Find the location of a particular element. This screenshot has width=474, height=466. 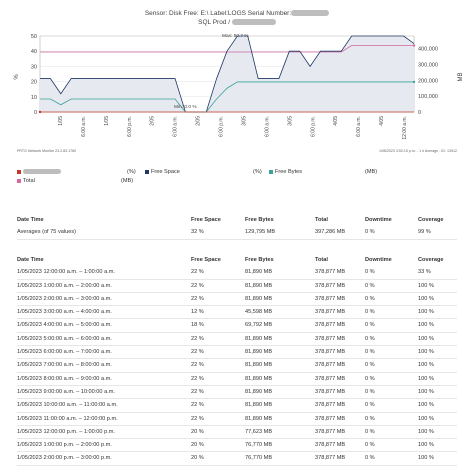

cell-free-bytes: 76,770 MB is located at coordinates (259, 458).